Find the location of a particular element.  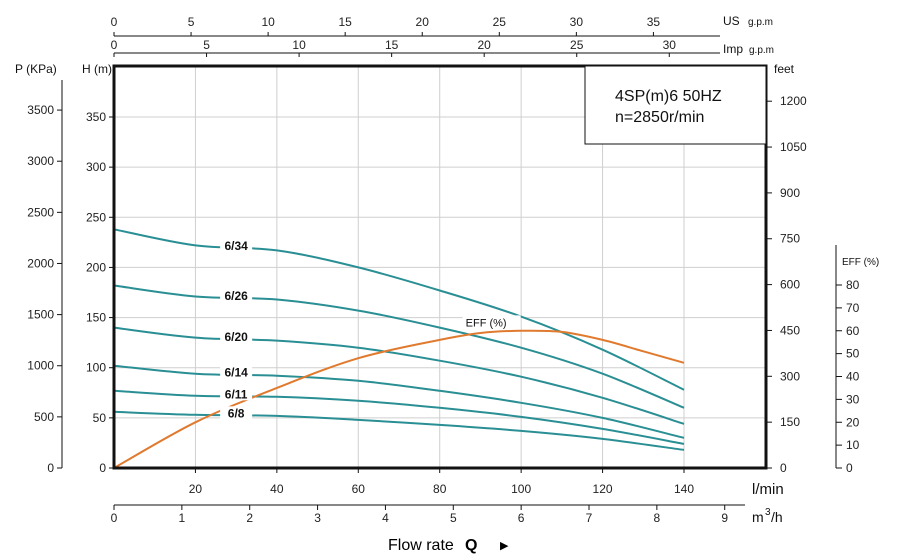

flow-tick-label: 60 is located at coordinates (359, 489).